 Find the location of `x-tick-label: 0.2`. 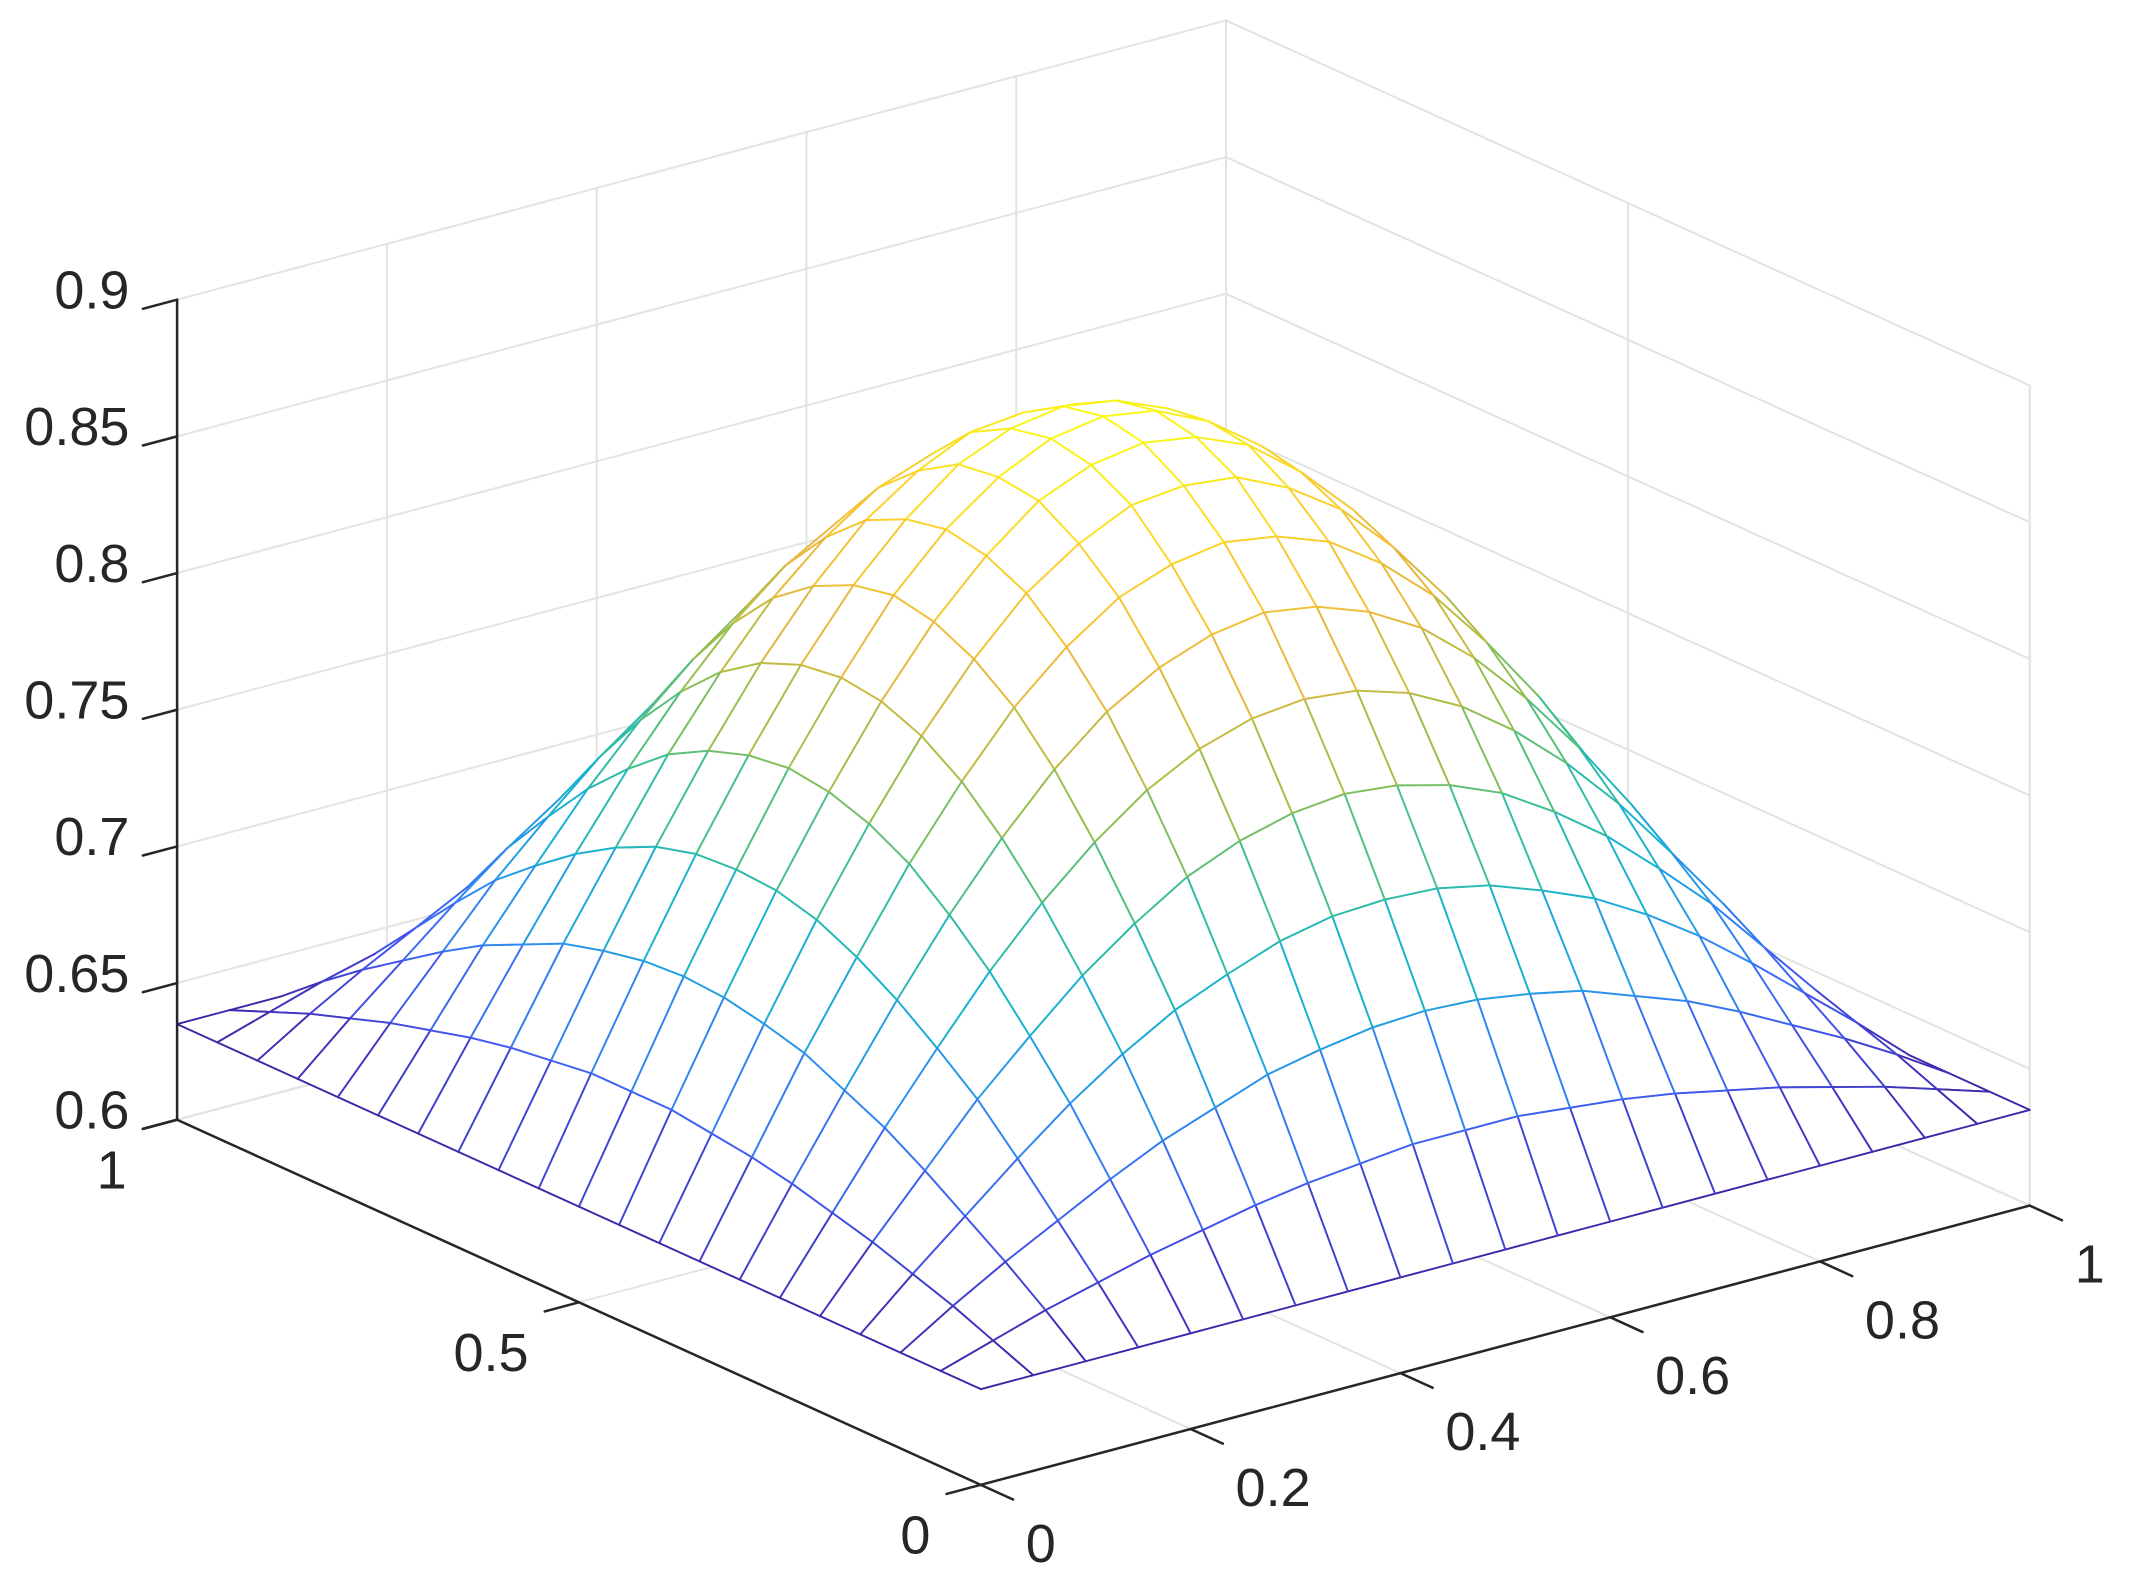

x-tick-label: 0.2 is located at coordinates (1273, 1488).